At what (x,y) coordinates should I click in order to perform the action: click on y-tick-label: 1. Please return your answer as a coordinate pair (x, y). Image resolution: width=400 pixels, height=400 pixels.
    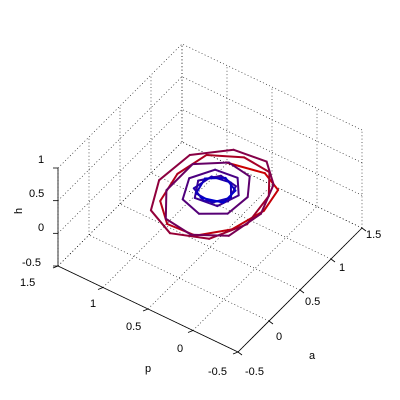
    Looking at the image, I should click on (93, 304).